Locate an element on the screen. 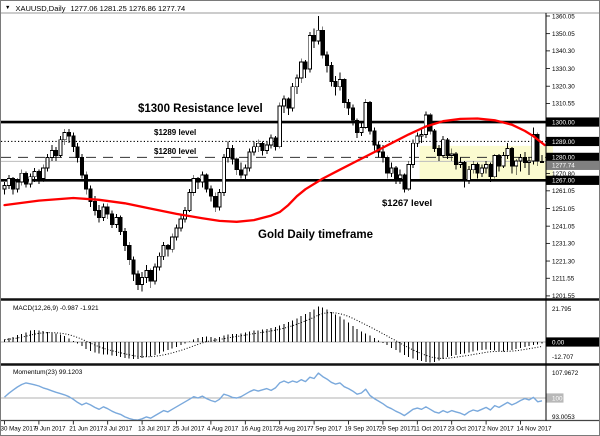  annotation-3: $1267 level is located at coordinates (407, 203).